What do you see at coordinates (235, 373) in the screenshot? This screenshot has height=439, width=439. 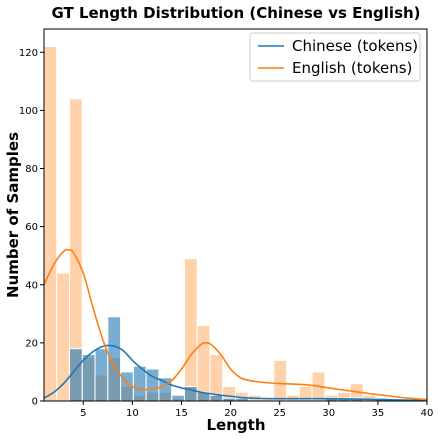 I see `kde-line-chinese` at bounding box center [235, 373].